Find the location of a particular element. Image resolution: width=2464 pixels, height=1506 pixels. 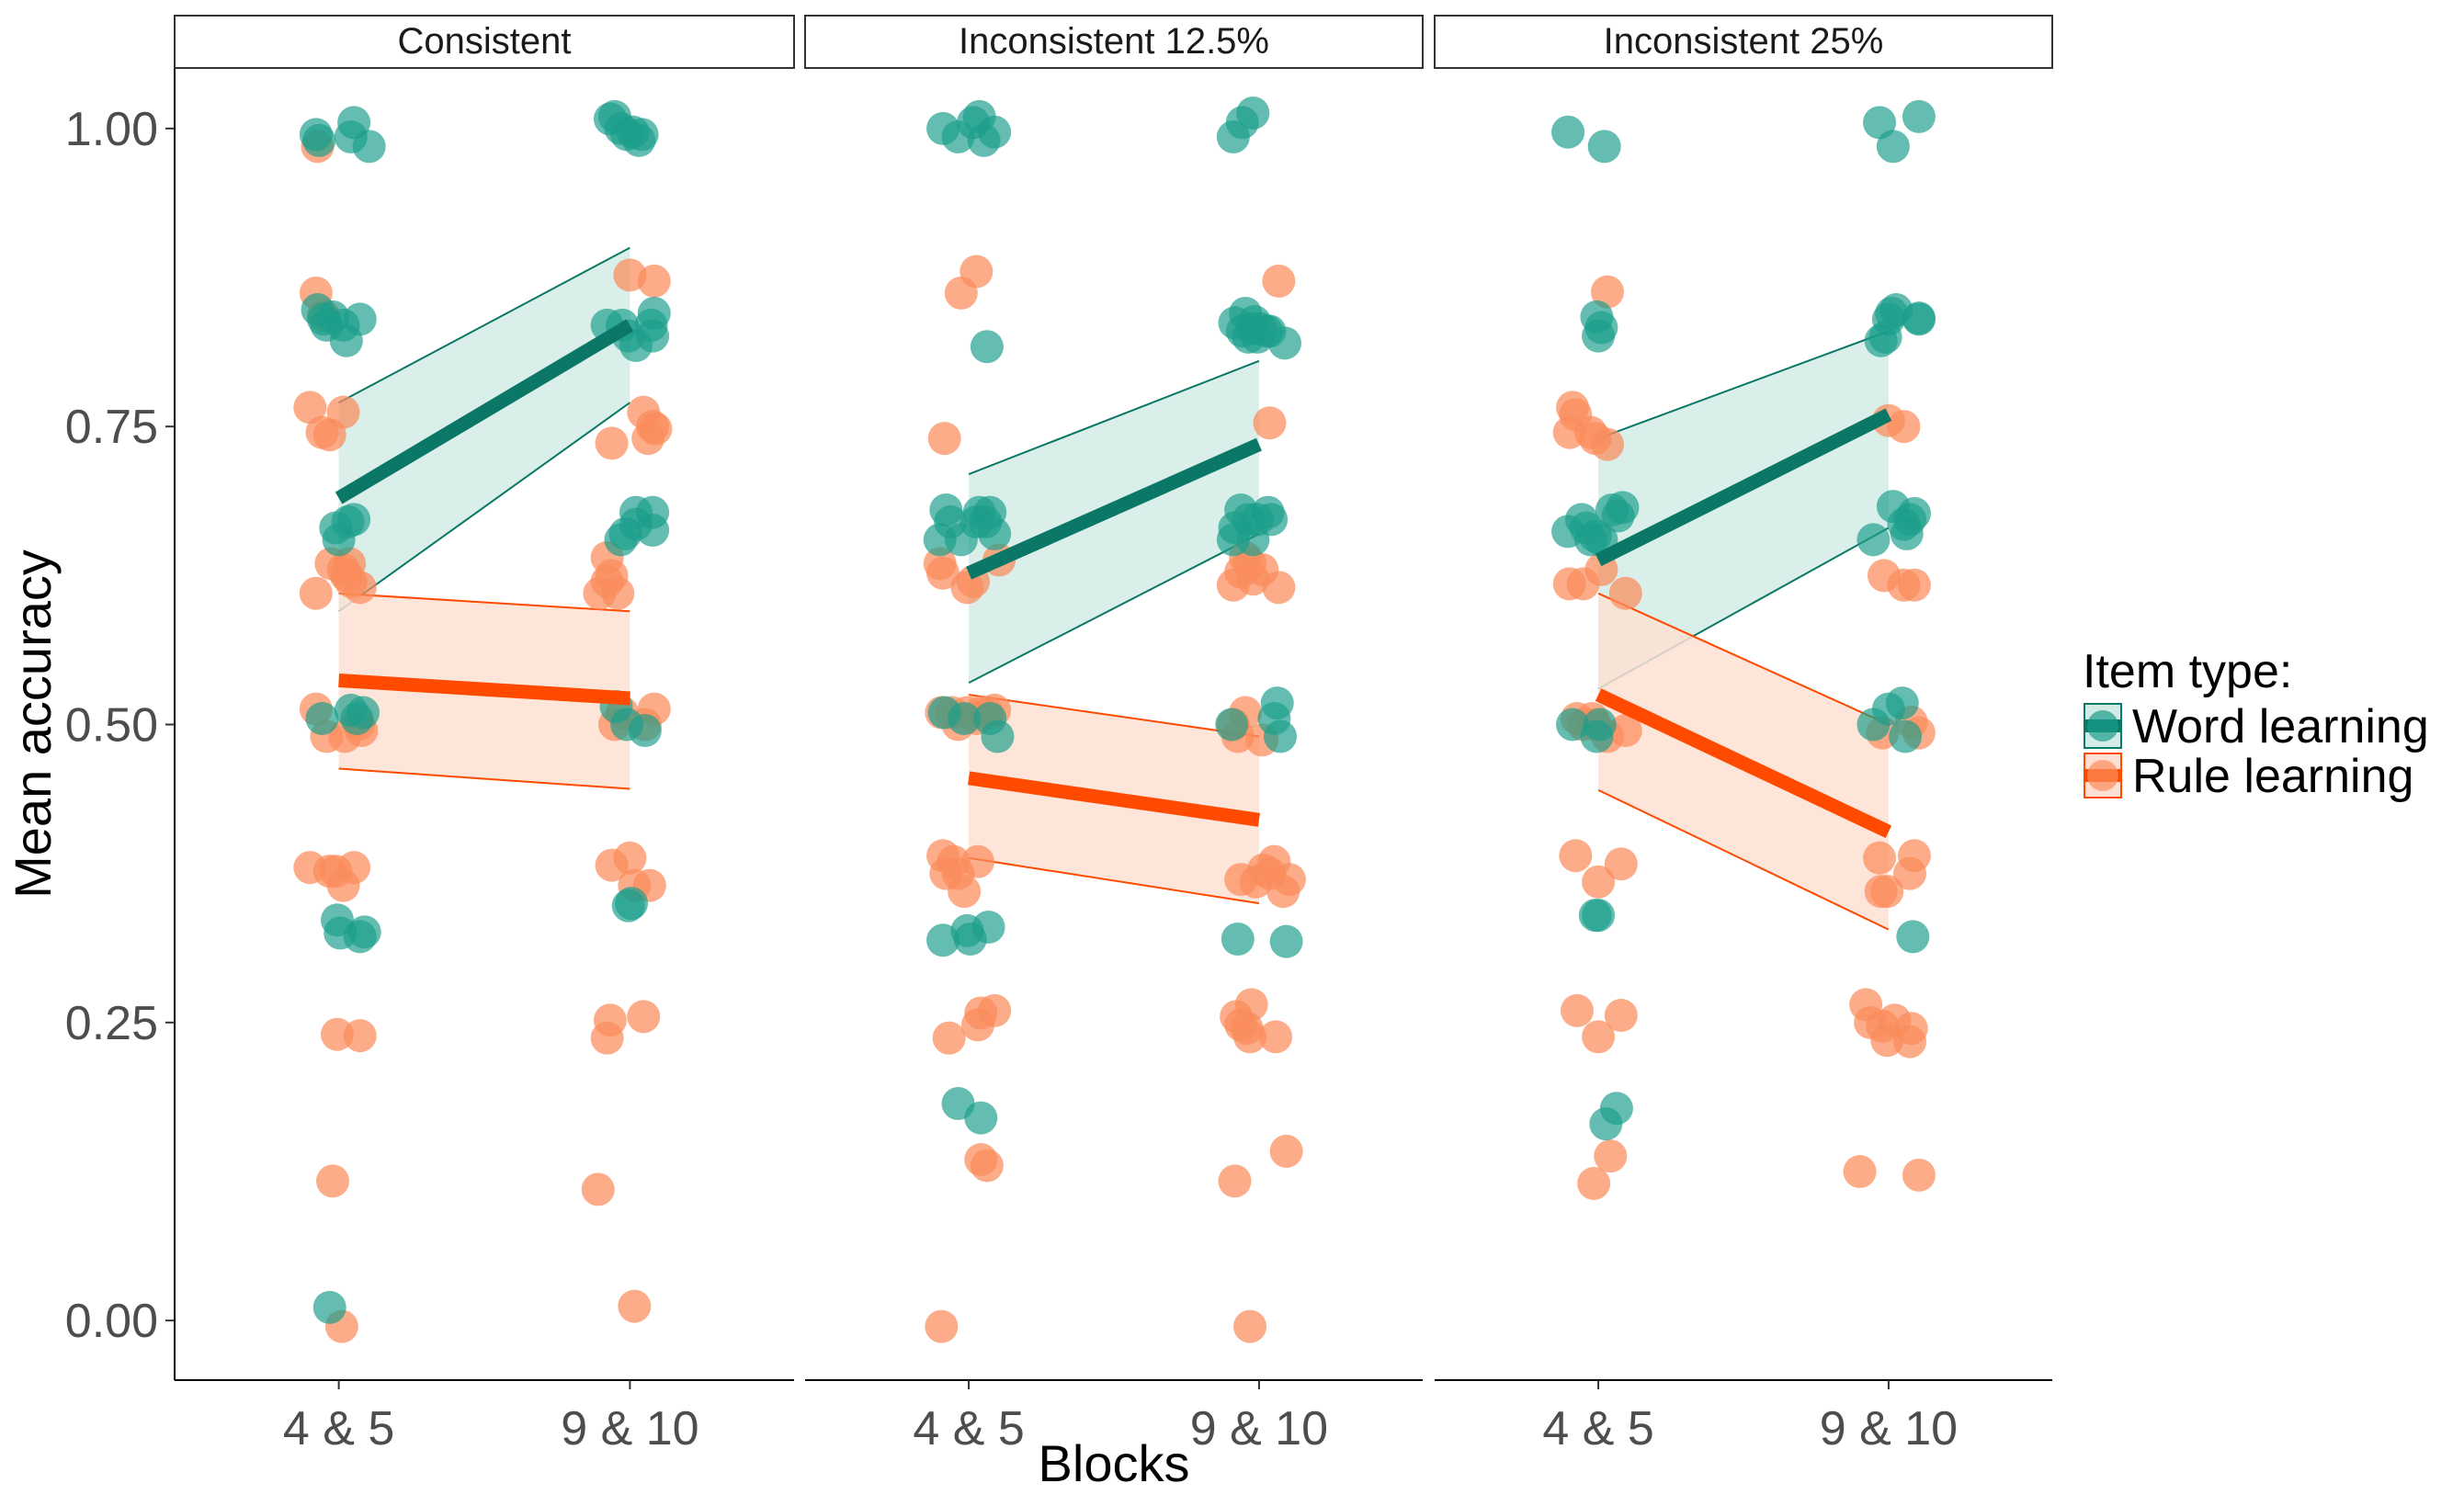

y-tick-label: 1.00 is located at coordinates (112, 129).